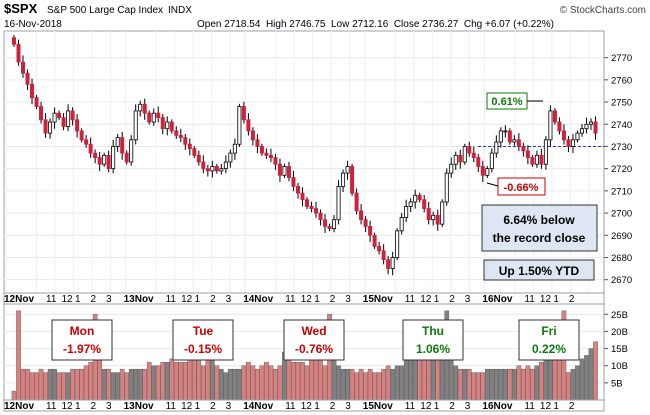 Image resolution: width=650 pixels, height=415 pixels. Describe the element at coordinates (203, 349) in the screenshot. I see `day-label-pct: -0.15%` at that location.